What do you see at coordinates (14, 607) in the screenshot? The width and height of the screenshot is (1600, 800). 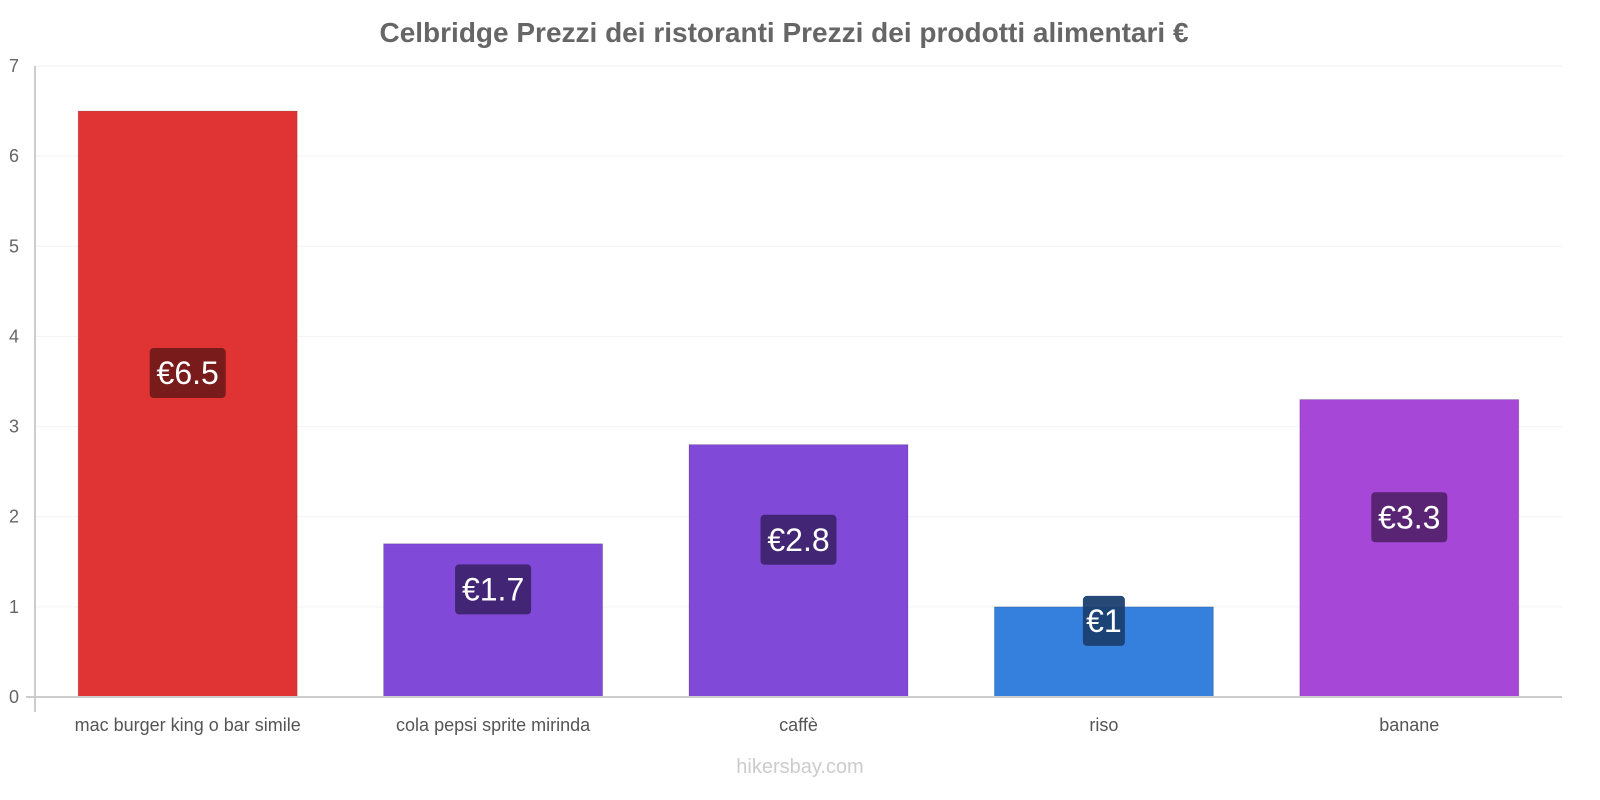 I see `y-tick-label: 1` at bounding box center [14, 607].